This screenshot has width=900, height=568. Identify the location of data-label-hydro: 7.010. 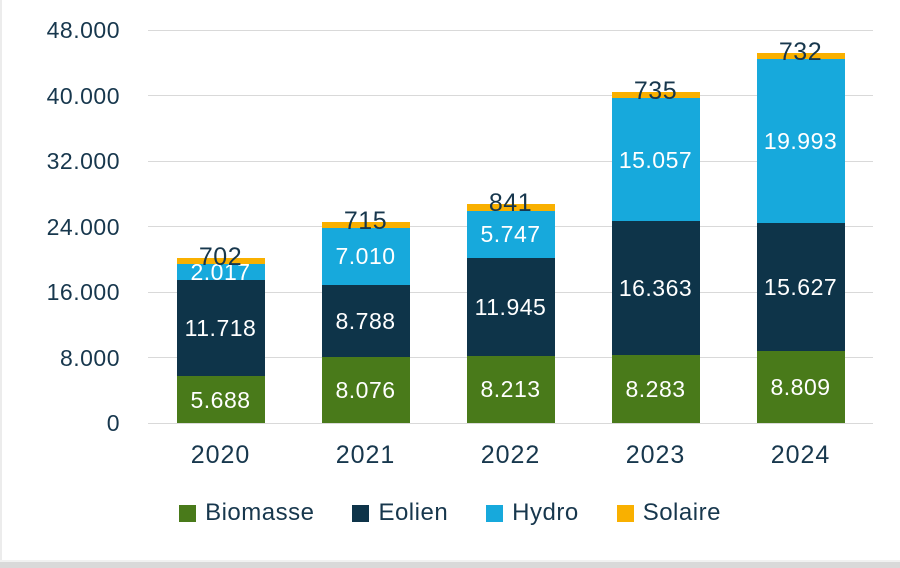
(365, 256).